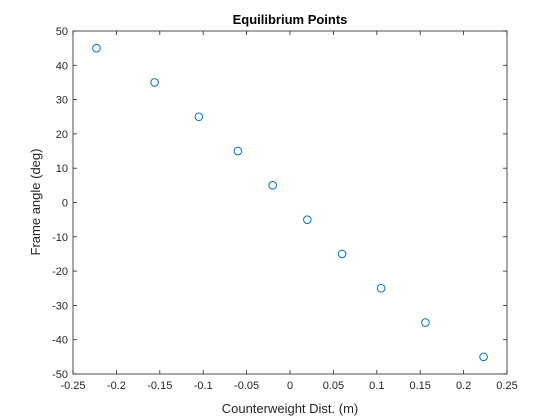  I want to click on x-tick-label: -0.25, so click(72, 386).